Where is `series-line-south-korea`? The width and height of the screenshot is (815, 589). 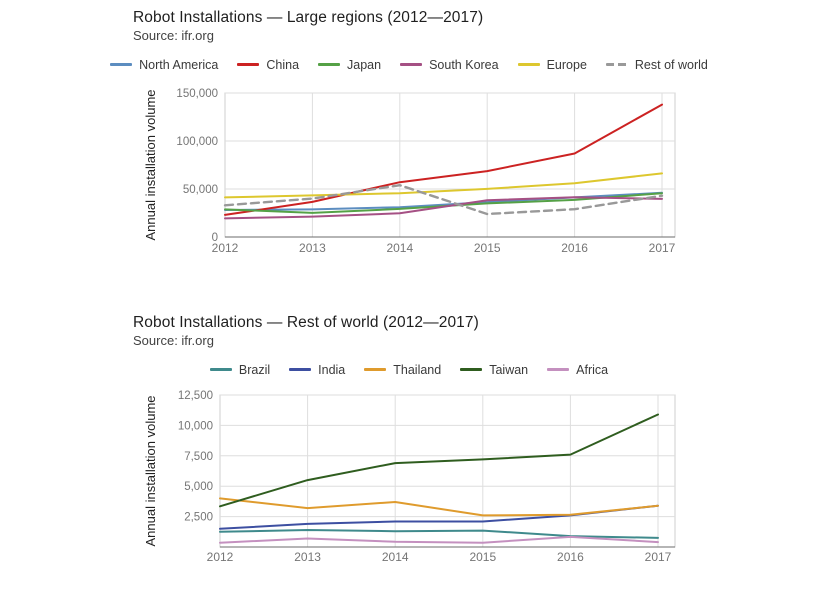 series-line-south-korea is located at coordinates (443, 208).